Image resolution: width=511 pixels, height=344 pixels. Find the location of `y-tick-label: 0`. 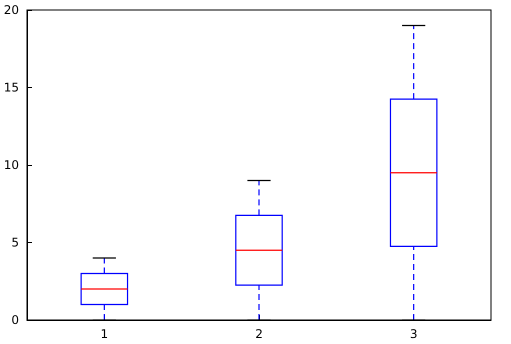

y-tick-label: 0 is located at coordinates (15, 320).